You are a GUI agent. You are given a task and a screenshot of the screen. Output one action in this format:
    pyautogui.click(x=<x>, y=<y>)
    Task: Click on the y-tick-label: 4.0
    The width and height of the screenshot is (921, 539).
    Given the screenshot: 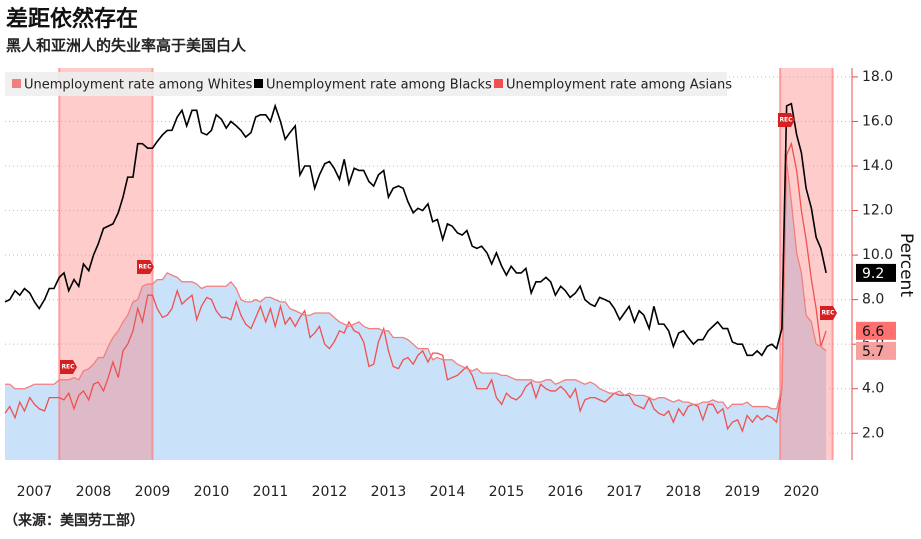 What is the action you would take?
    pyautogui.click(x=873, y=389)
    